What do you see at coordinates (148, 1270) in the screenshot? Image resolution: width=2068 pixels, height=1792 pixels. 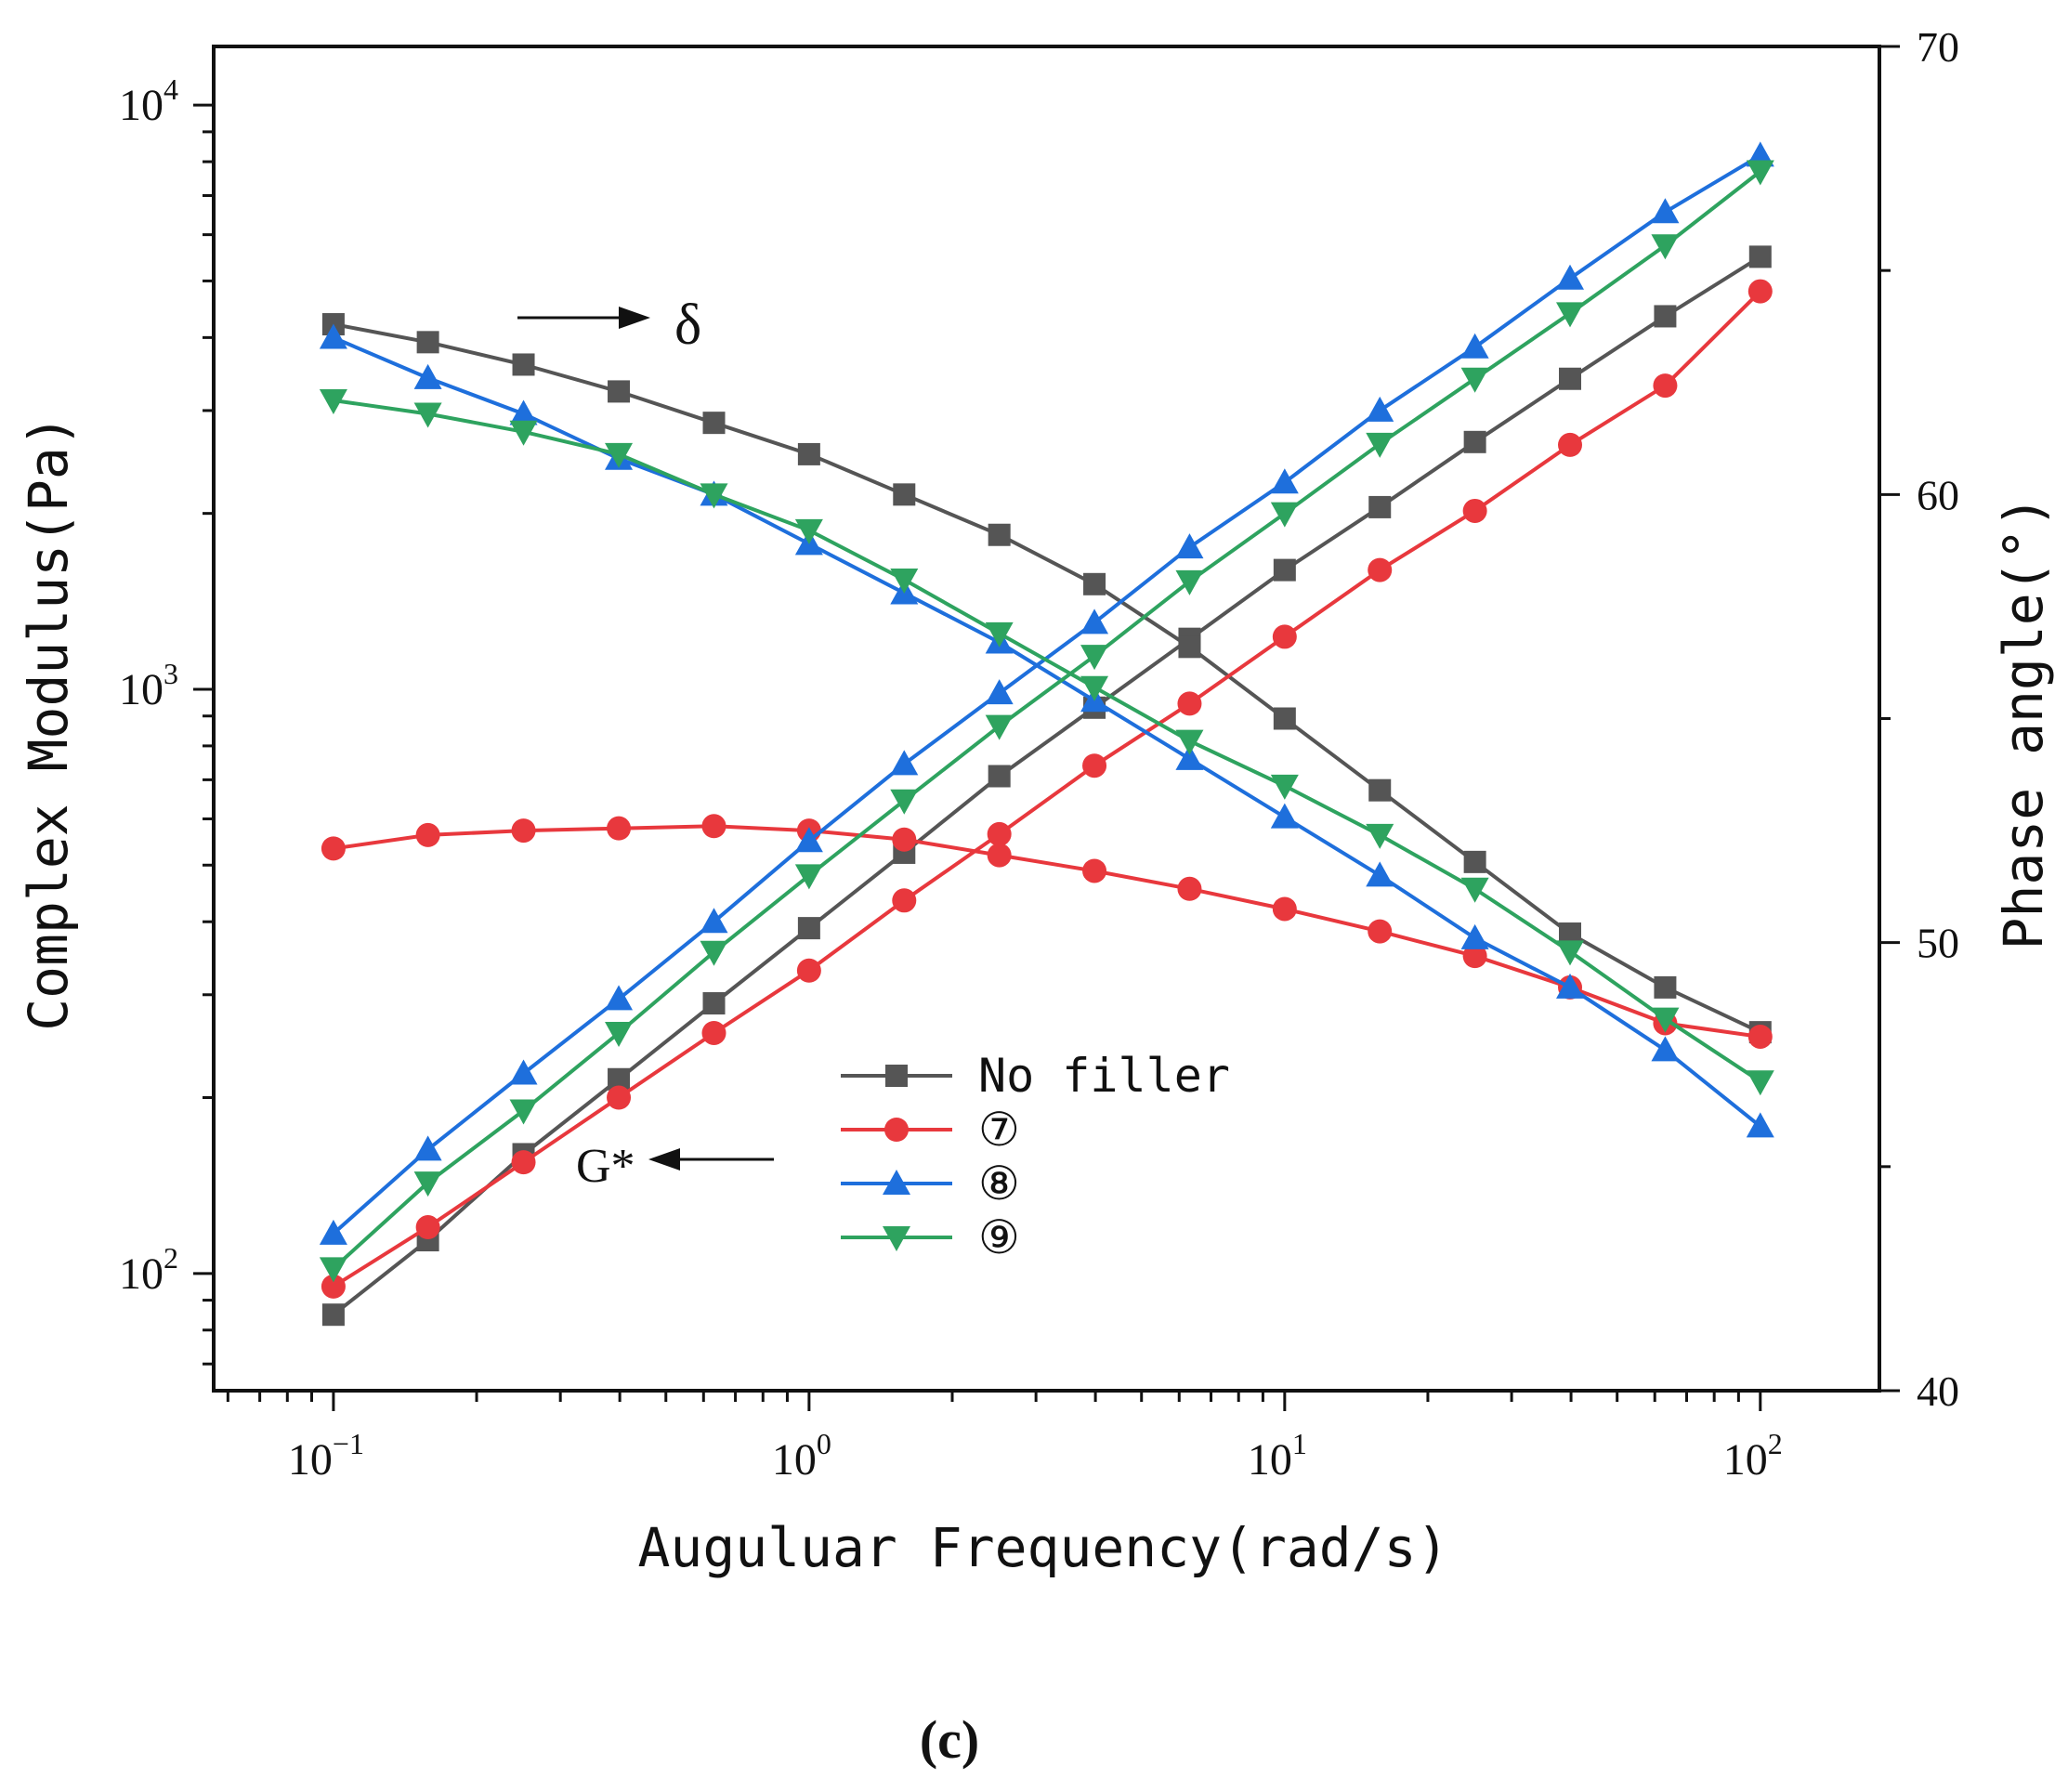 I see `y-left-tick-label: 10²` at bounding box center [148, 1270].